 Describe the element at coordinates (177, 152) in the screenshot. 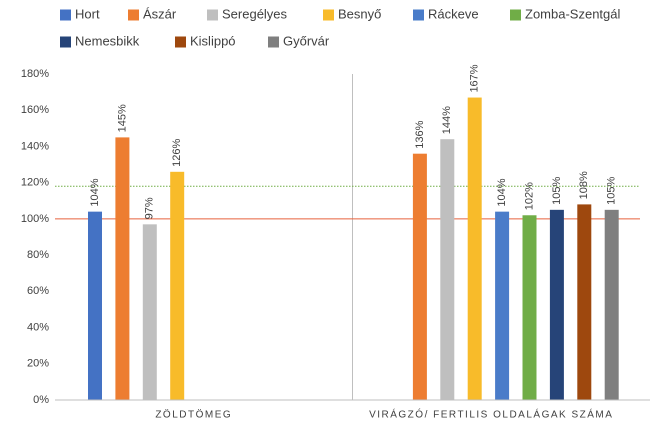

I see `value-label: 126%` at that location.